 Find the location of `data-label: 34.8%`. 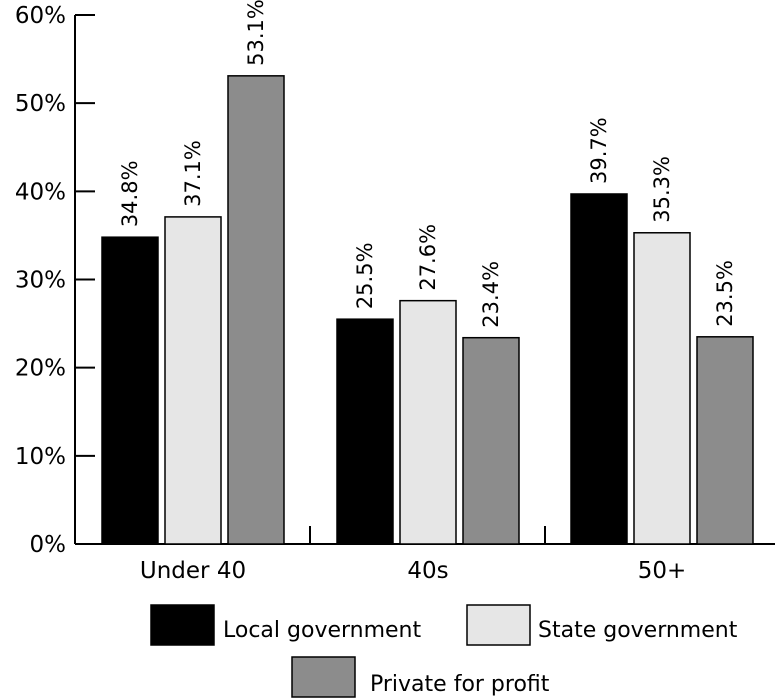

data-label: 34.8% is located at coordinates (130, 193).